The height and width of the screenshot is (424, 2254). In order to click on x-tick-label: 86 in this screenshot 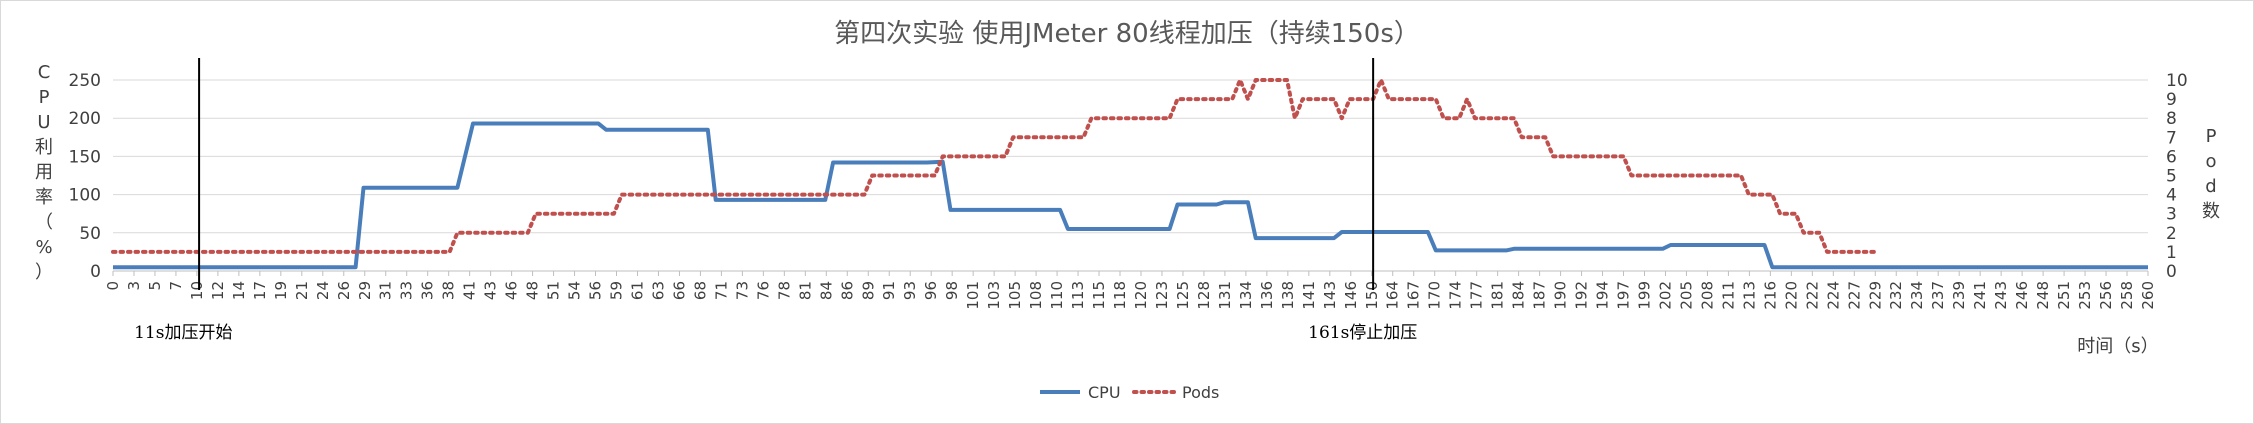, I will do `click(847, 290)`.